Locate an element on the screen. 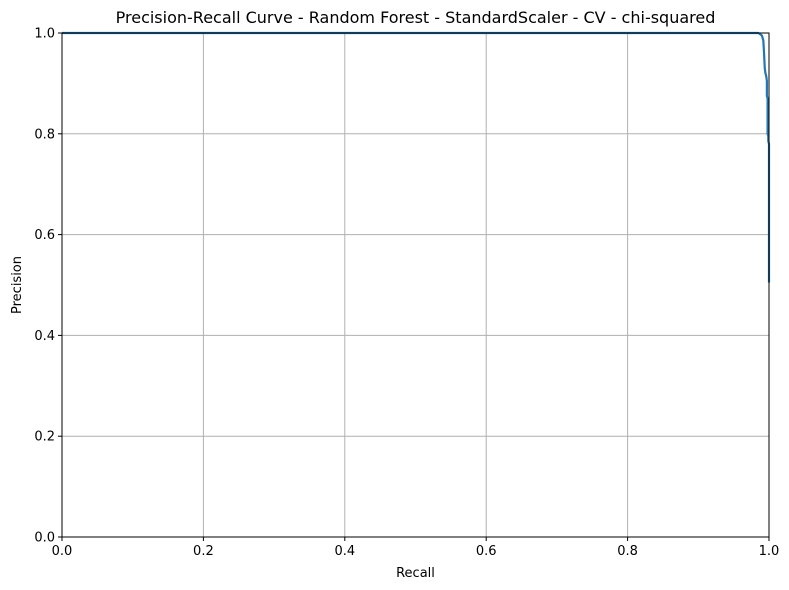 The image size is (789, 590). x-tick-label: 0.4 is located at coordinates (344, 551).